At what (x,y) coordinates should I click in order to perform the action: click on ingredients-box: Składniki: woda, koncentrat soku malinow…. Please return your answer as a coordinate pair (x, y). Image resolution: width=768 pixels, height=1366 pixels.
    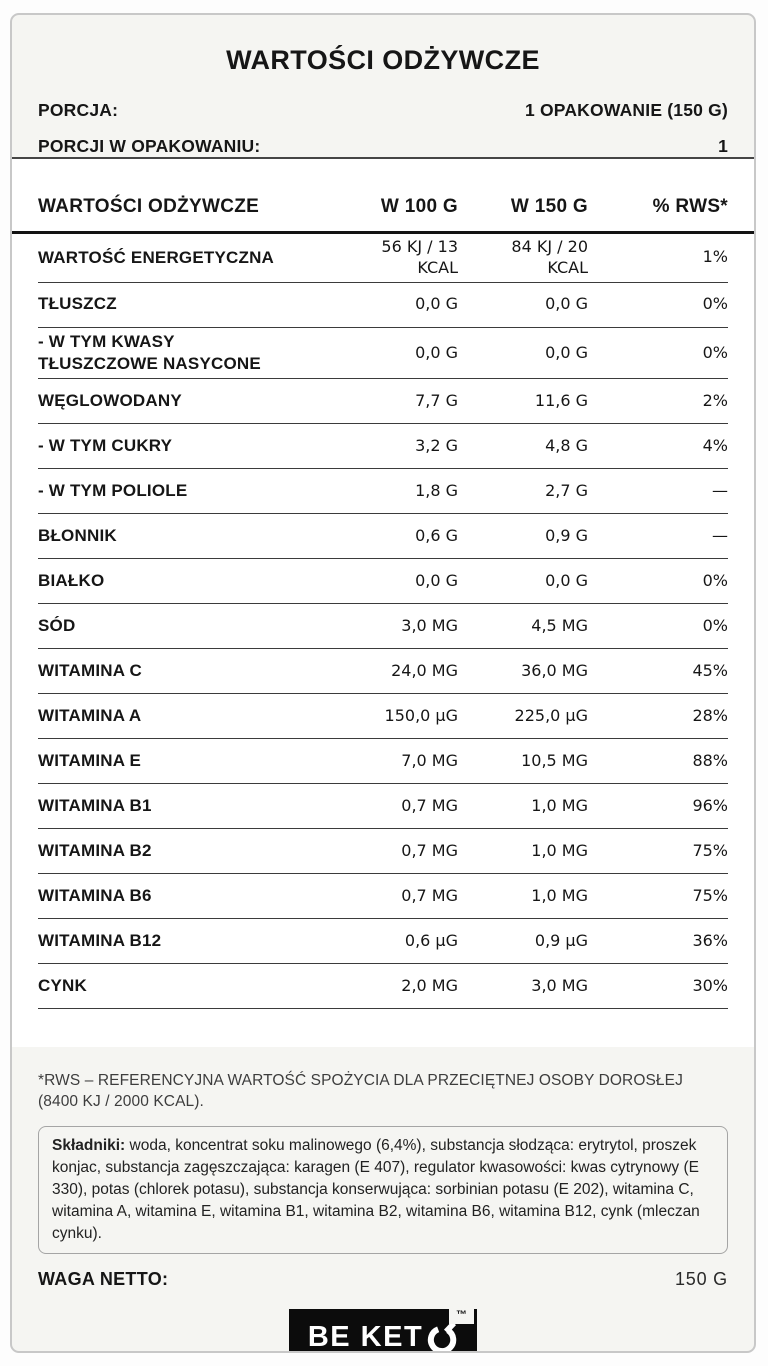
    Looking at the image, I should click on (383, 1189).